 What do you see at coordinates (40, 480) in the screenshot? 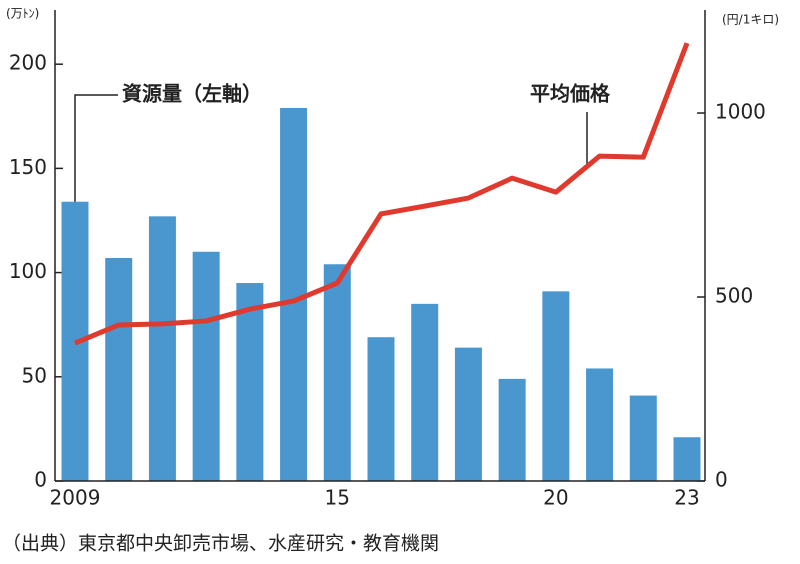
I see `y-tick-label: 0` at bounding box center [40, 480].